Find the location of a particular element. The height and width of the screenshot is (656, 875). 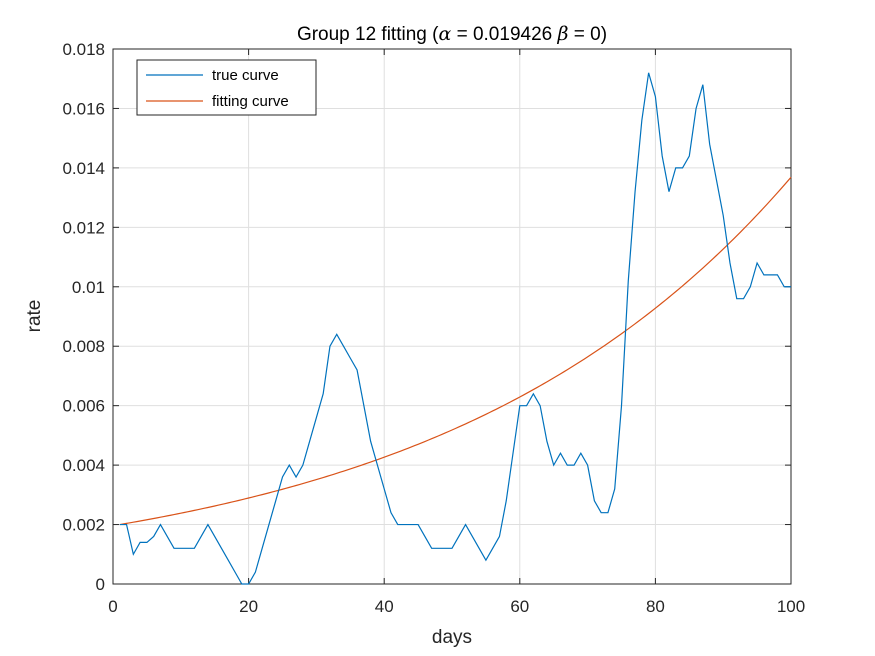

y-tick-label: 0.018 is located at coordinates (83, 49).